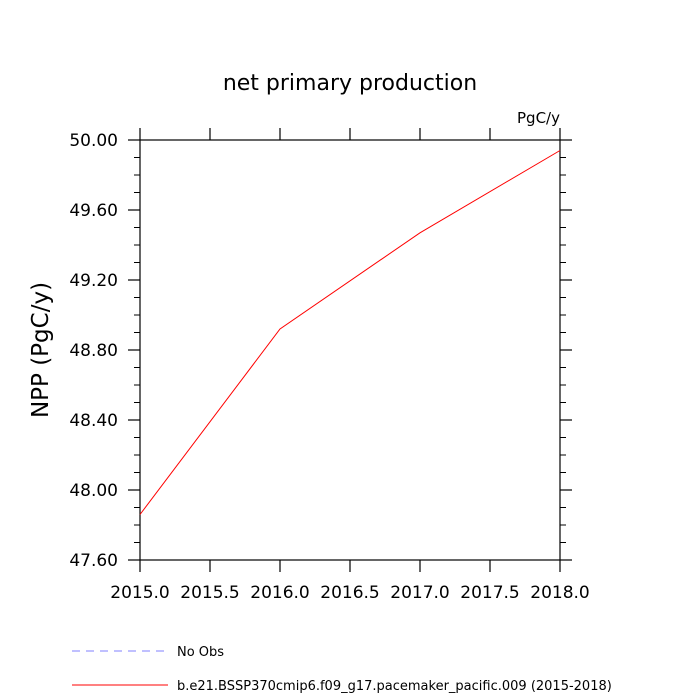 The width and height of the screenshot is (700, 700). What do you see at coordinates (93, 561) in the screenshot?
I see `y-tick-label: 47.60` at bounding box center [93, 561].